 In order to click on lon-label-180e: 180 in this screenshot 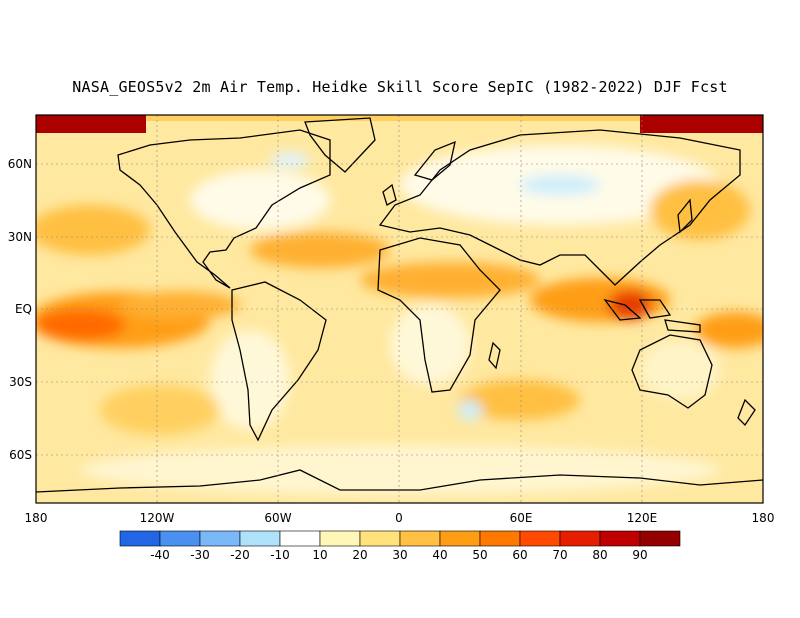, I will do `click(763, 518)`.